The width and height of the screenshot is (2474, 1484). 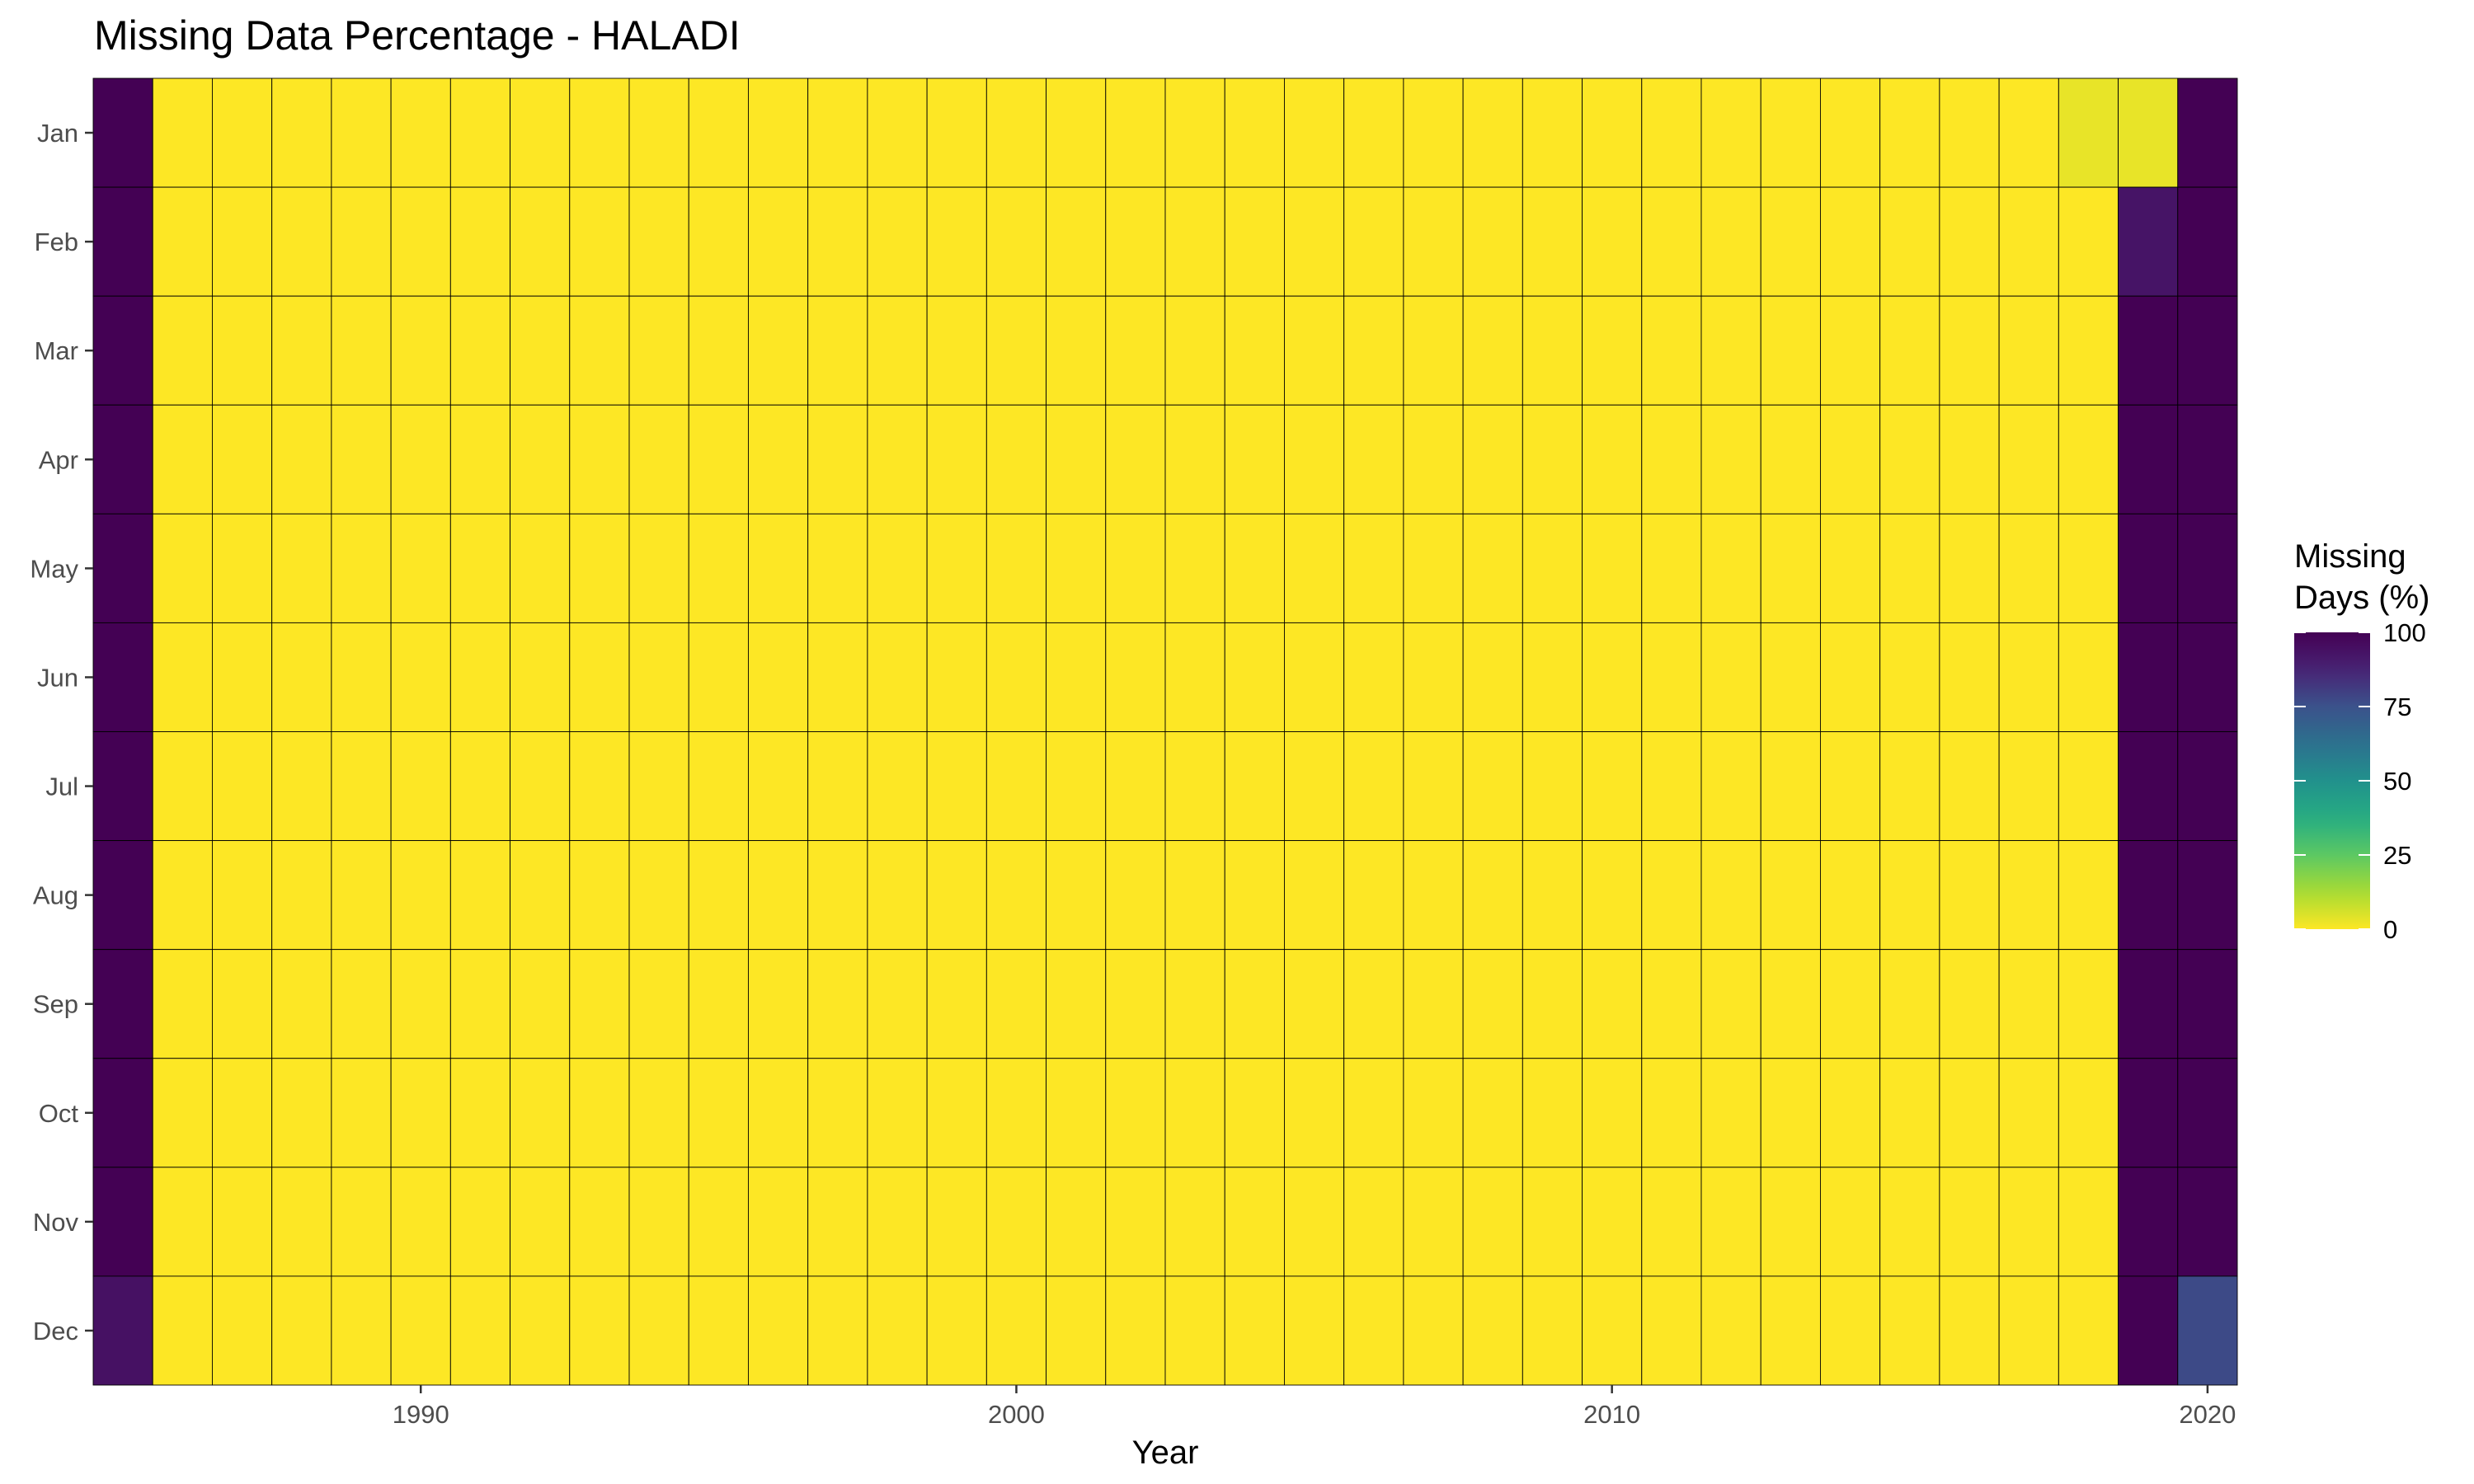 I want to click on heatmap-cell-2000-jul, so click(x=1016, y=786).